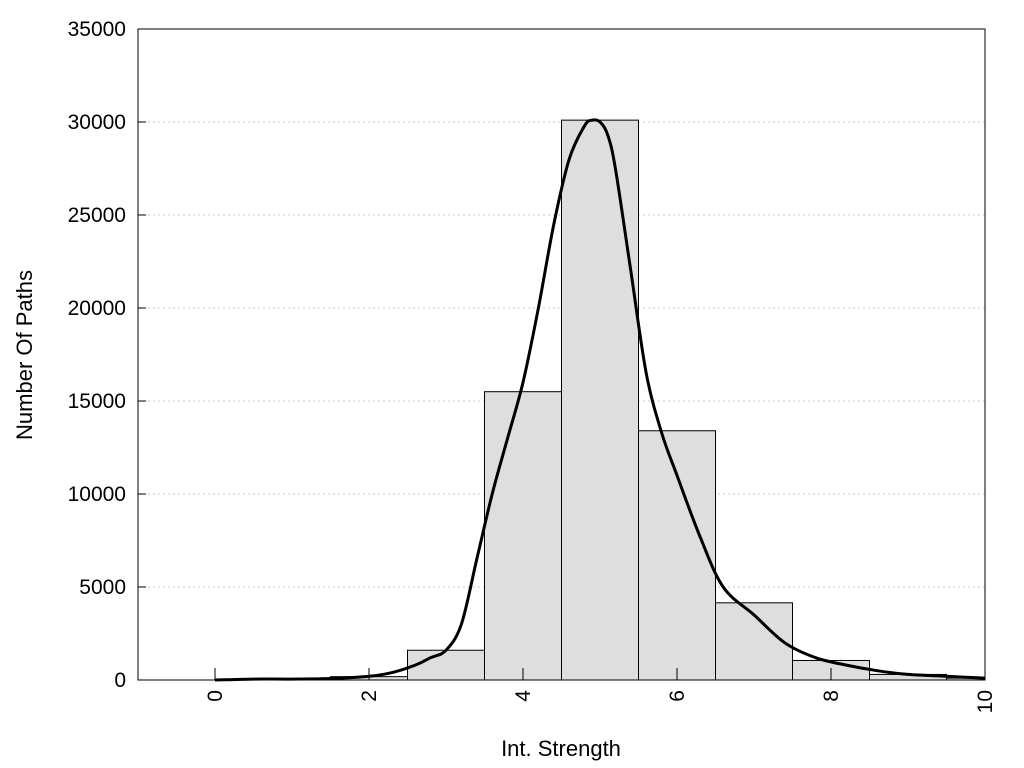 The width and height of the screenshot is (1024, 768). Describe the element at coordinates (561, 748) in the screenshot. I see `x-axis-label: Int. Strength` at that location.